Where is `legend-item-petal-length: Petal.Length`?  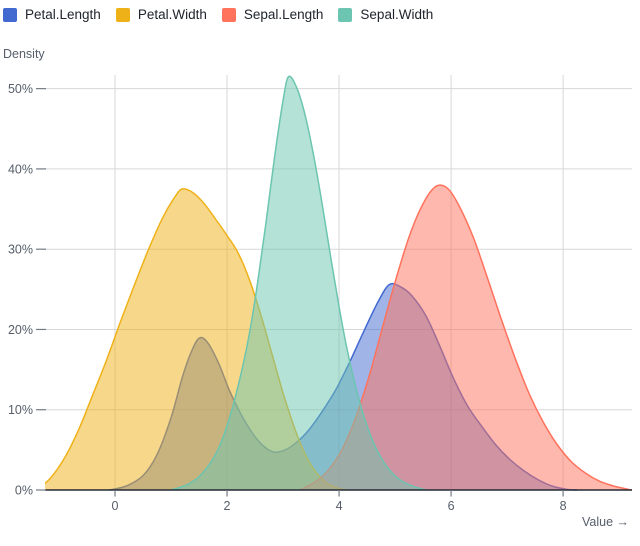
legend-item-petal-length: Petal.Length is located at coordinates (52, 15).